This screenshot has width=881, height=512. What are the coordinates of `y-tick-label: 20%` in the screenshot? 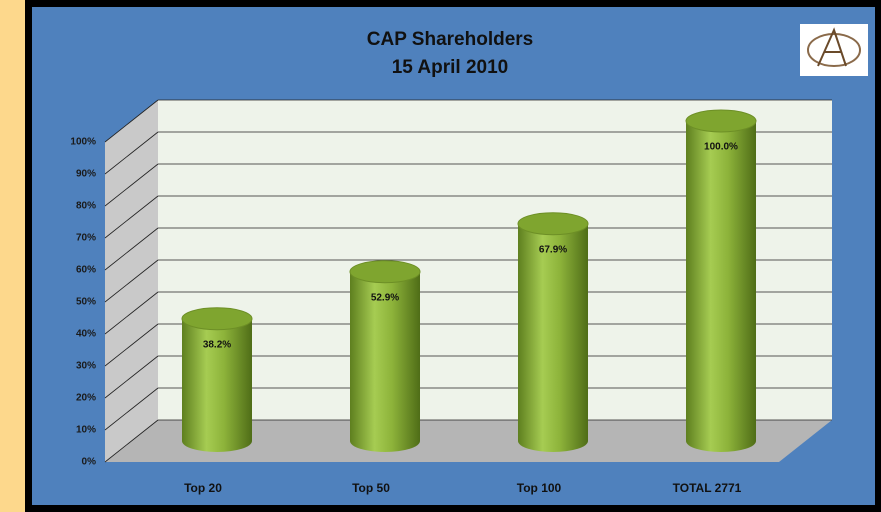 It's located at (86, 398).